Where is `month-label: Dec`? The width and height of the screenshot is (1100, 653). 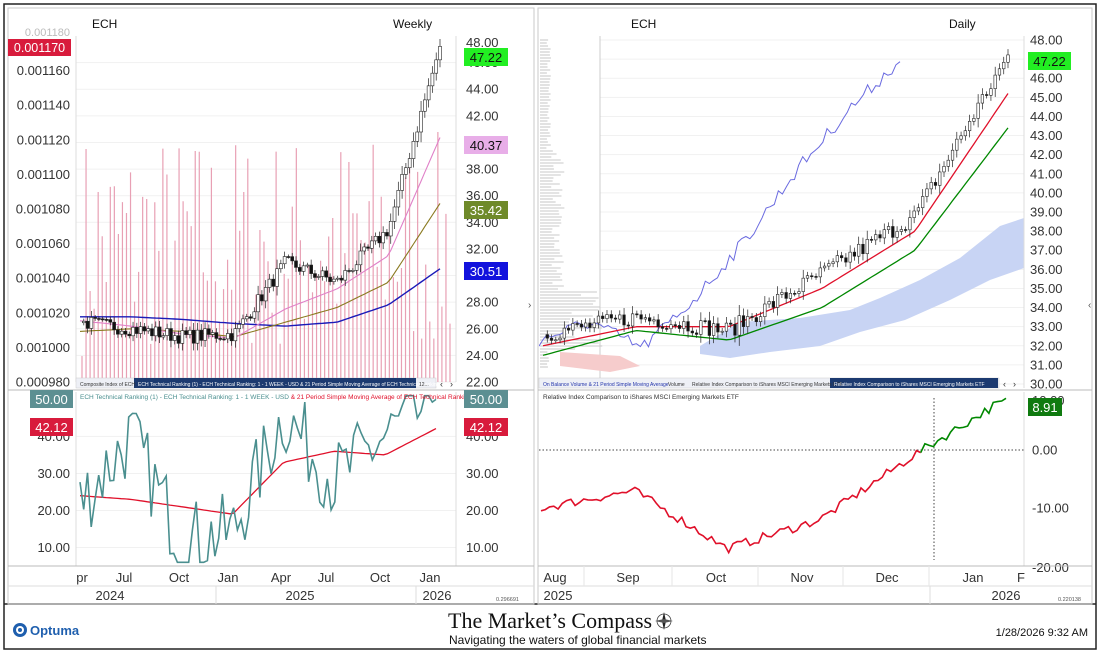 month-label: Dec is located at coordinates (887, 577).